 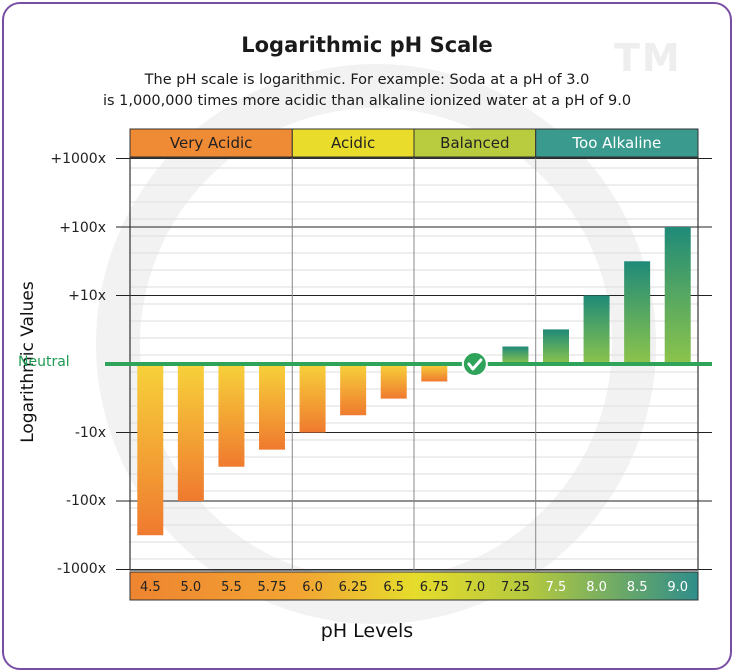 What do you see at coordinates (556, 587) in the screenshot?
I see `x-tick-label: 7.5` at bounding box center [556, 587].